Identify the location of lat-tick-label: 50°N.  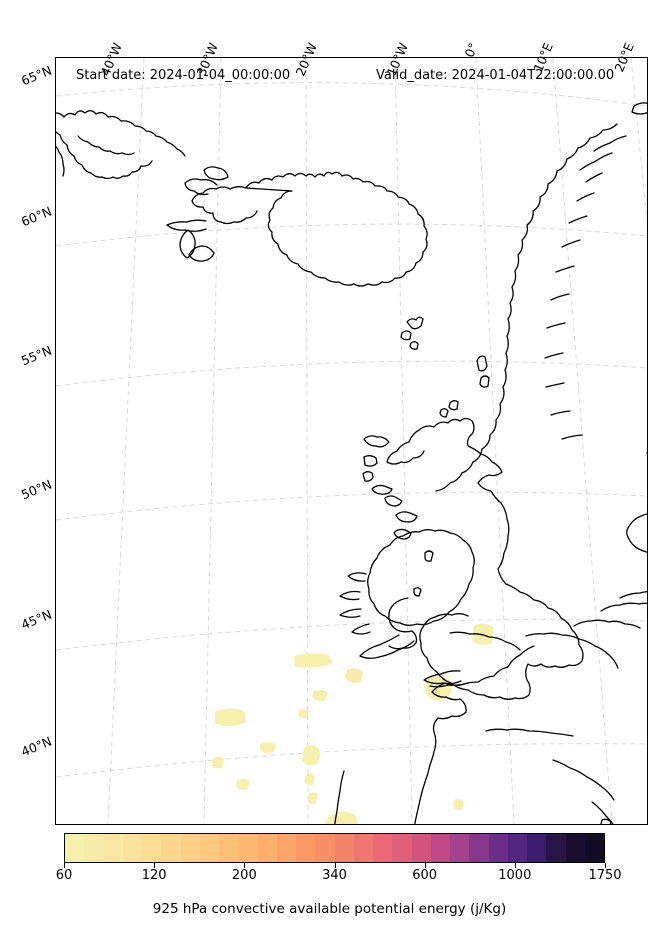
(36, 489).